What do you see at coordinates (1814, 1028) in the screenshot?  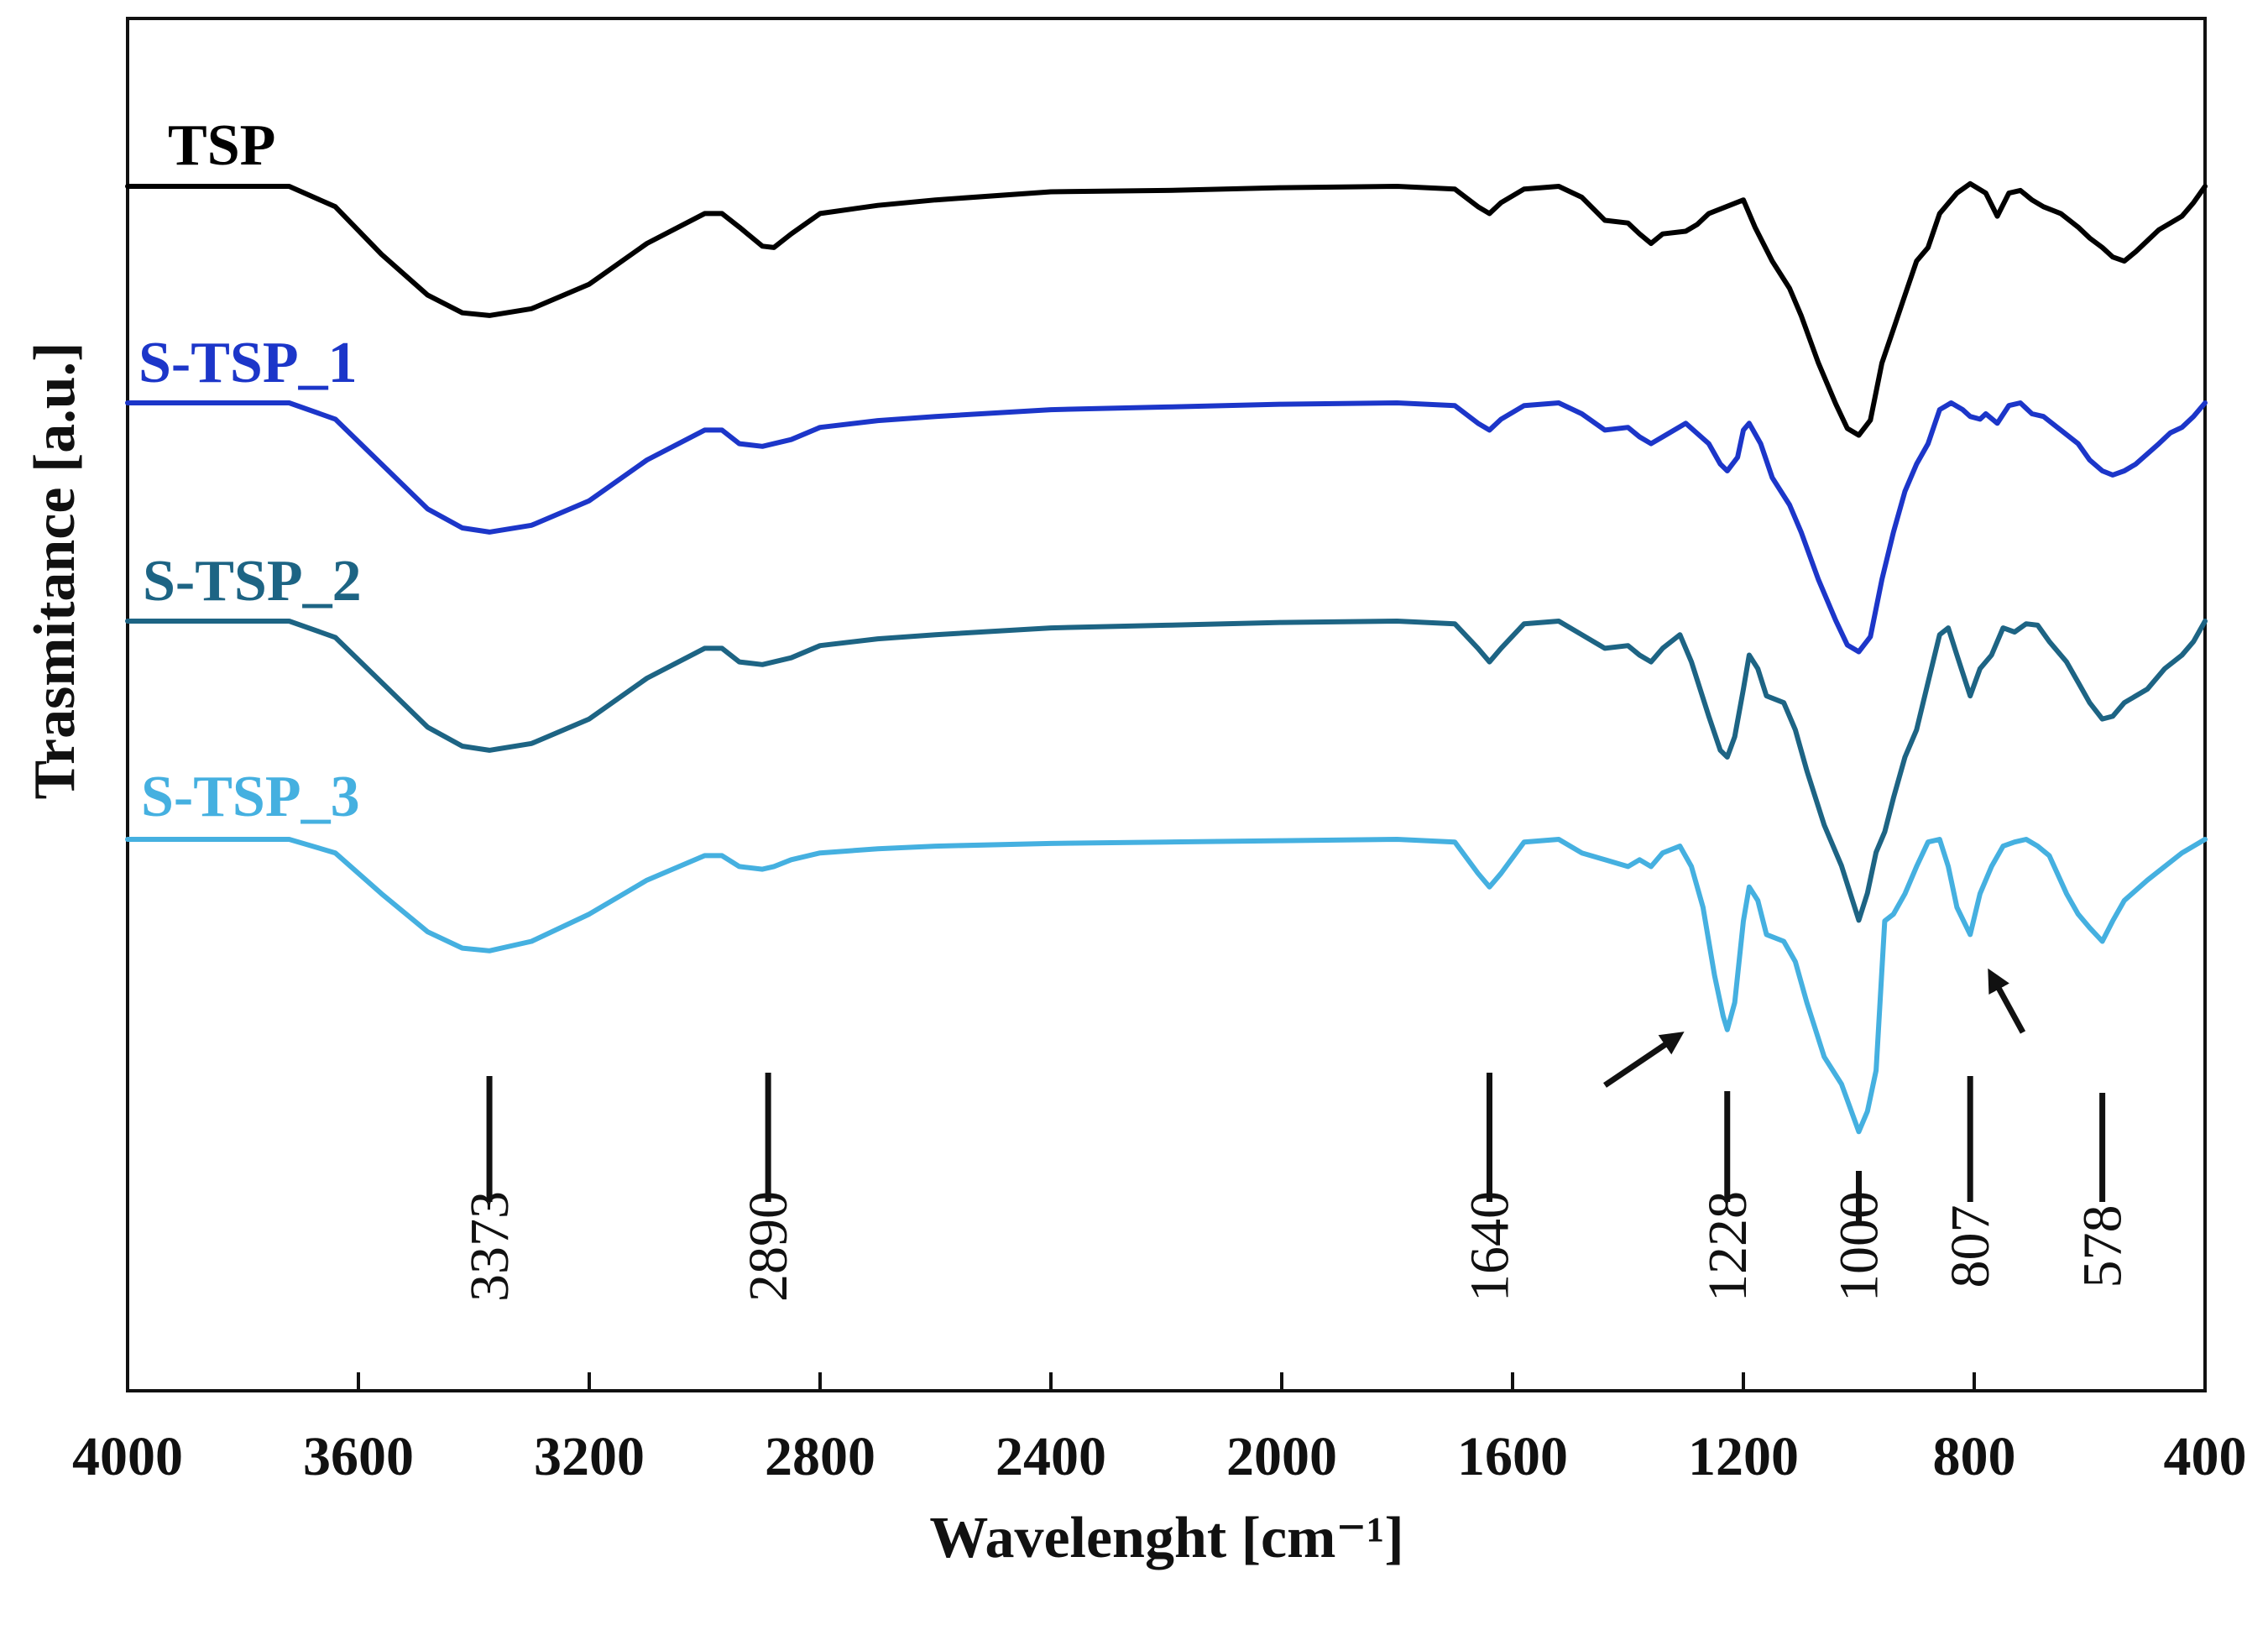 I see `annotation-arrows` at bounding box center [1814, 1028].